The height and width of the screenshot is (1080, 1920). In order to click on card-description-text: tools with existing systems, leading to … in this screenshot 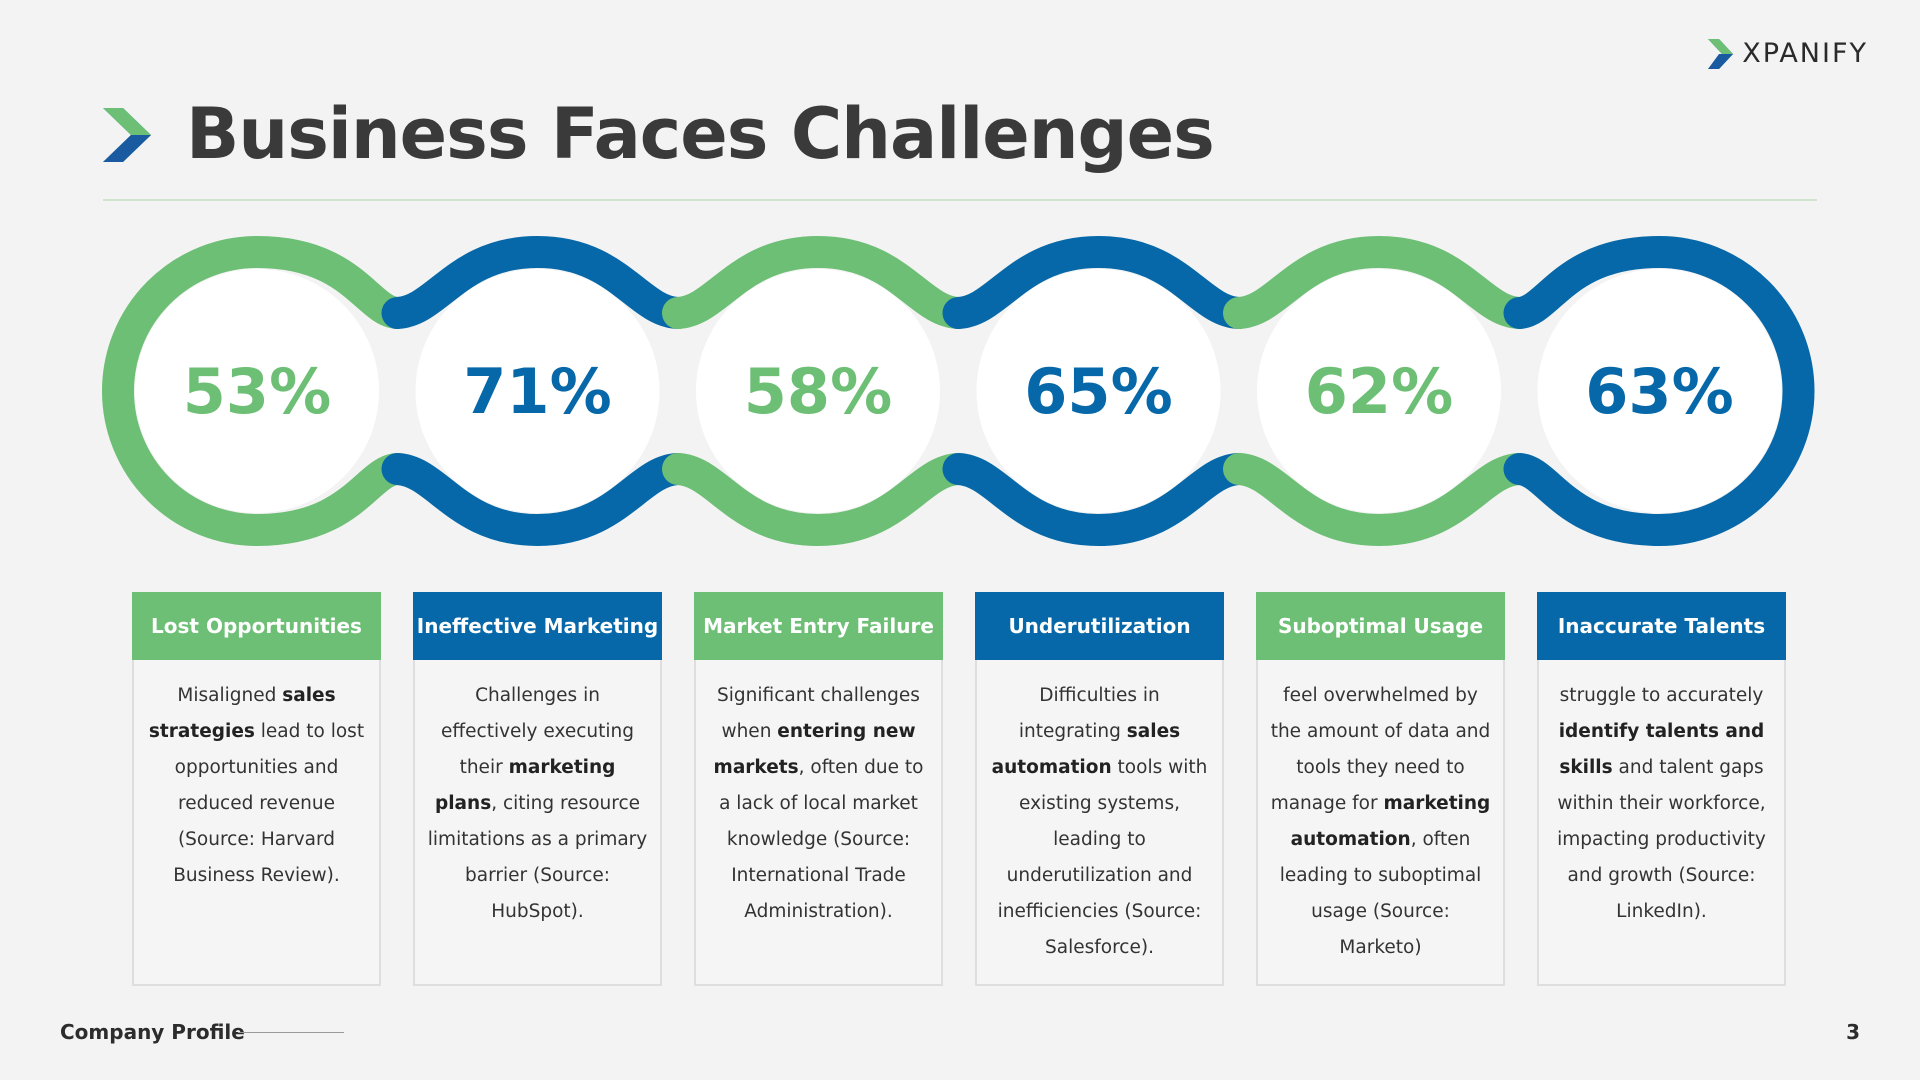, I will do `click(1102, 857)`.